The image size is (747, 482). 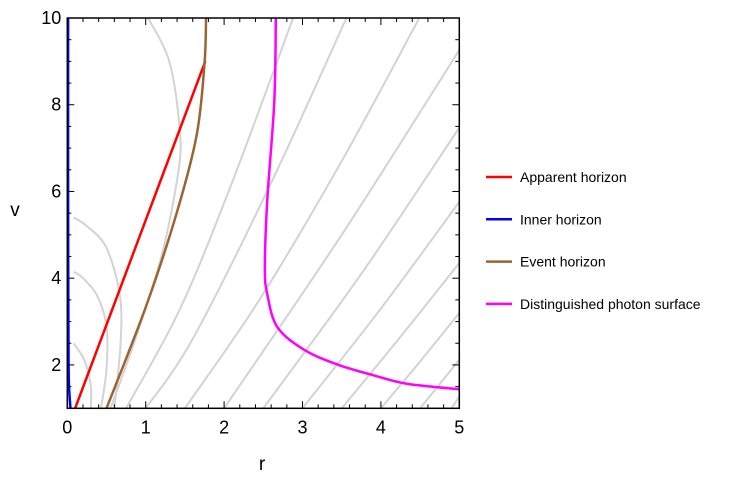 I want to click on x-tick-label: 3, so click(x=302, y=427).